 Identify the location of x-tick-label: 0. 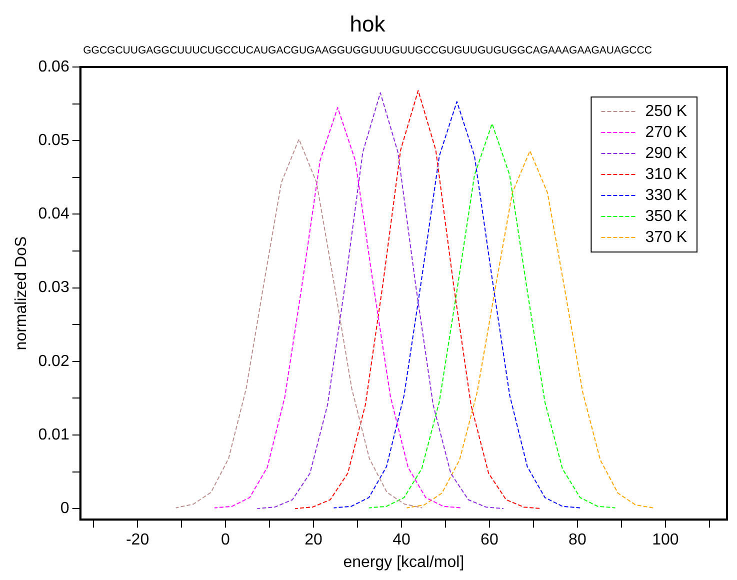
(225, 540).